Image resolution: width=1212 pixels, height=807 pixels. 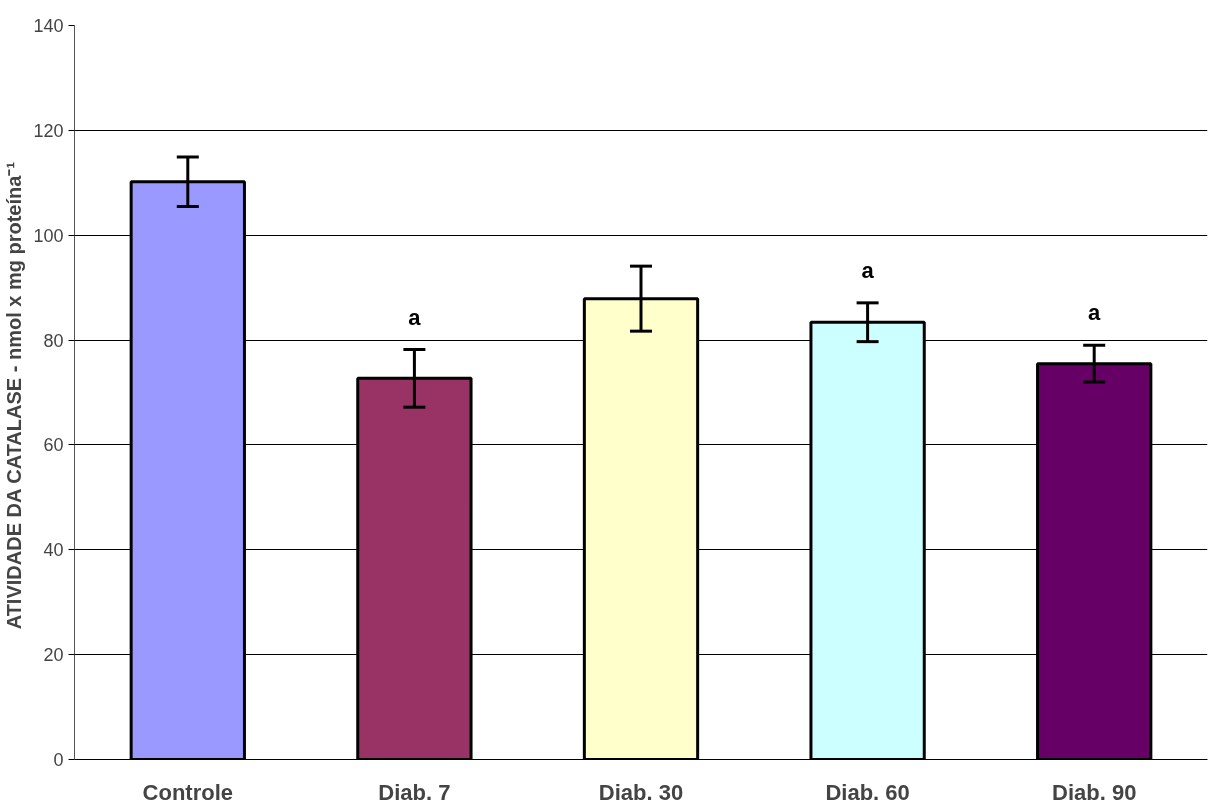 What do you see at coordinates (867, 792) in the screenshot?
I see `x-tick-label: Diab. 60` at bounding box center [867, 792].